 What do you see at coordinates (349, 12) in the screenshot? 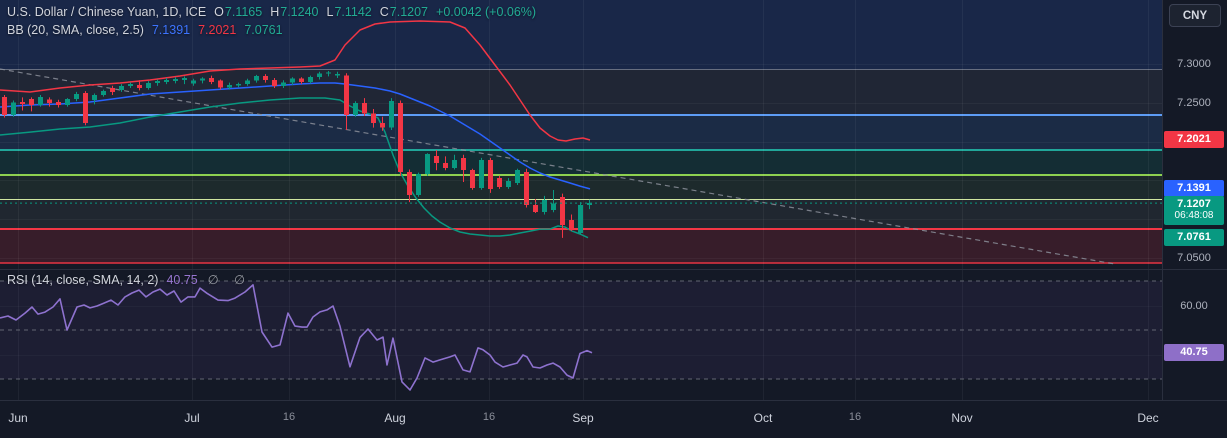
I see `ohlc-low: L7.1142` at bounding box center [349, 12].